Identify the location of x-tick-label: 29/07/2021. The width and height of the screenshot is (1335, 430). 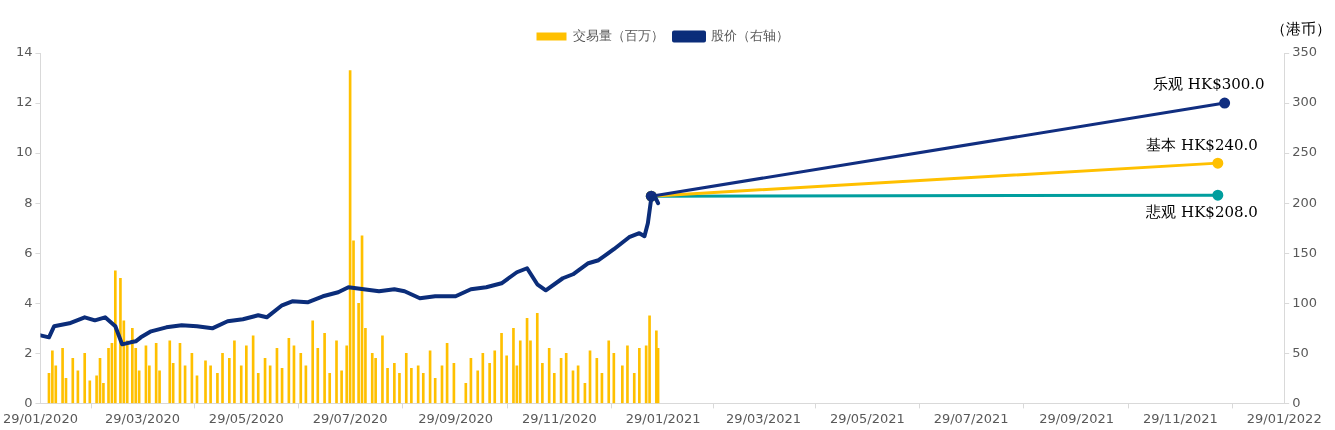
(971, 418).